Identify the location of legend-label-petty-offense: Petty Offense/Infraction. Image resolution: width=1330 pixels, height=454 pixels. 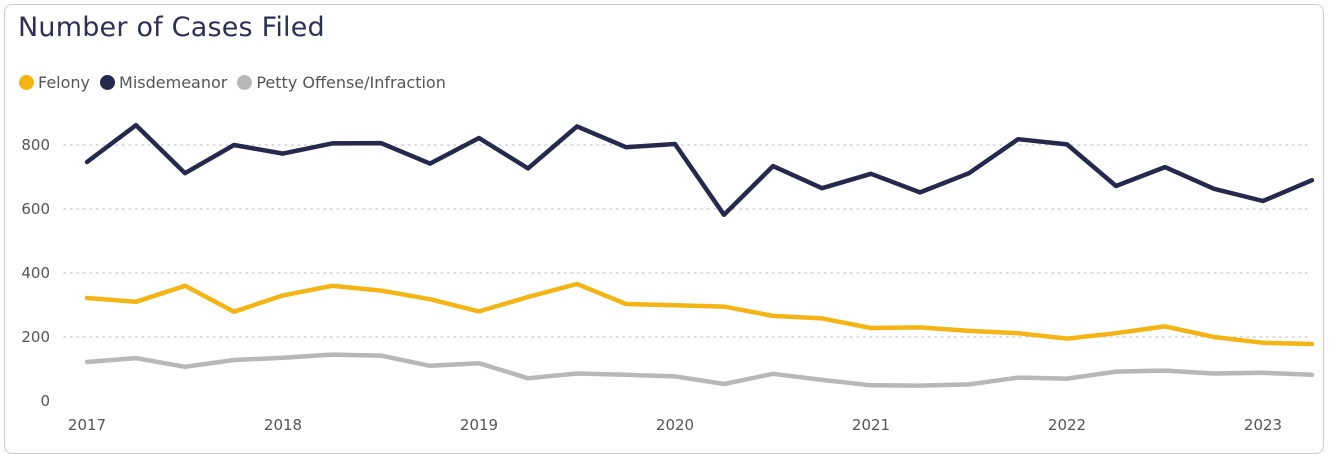
(351, 82).